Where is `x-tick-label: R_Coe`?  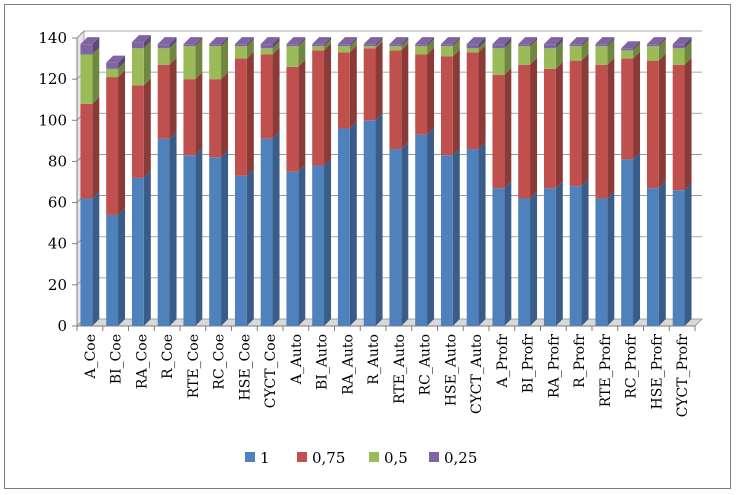 x-tick-label: R_Coe is located at coordinates (168, 356).